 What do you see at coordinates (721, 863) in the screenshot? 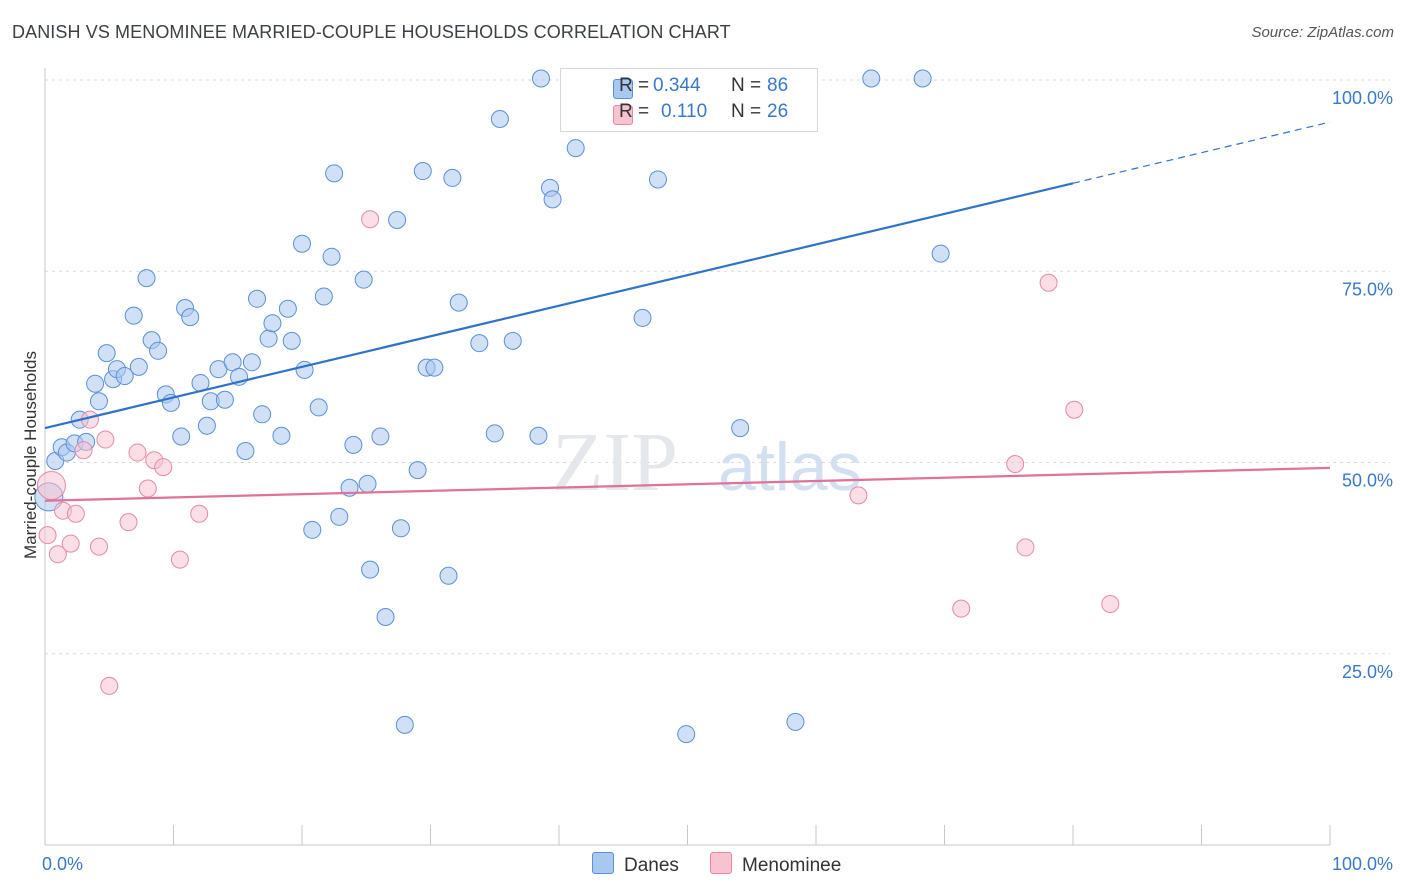
I see `bottom-legend-swatch-menominee` at bounding box center [721, 863].